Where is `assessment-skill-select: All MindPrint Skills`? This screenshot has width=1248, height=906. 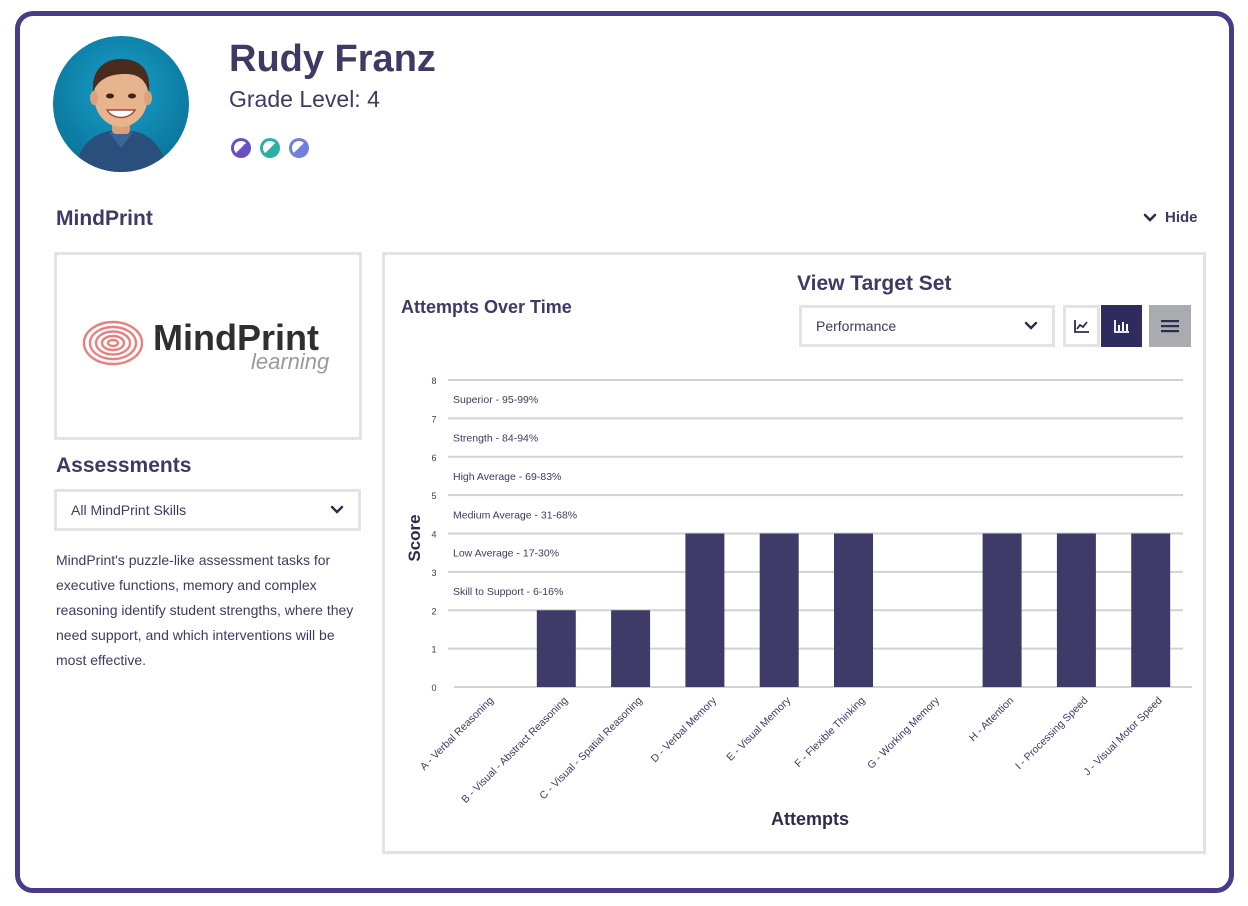 assessment-skill-select: All MindPrint Skills is located at coordinates (207, 510).